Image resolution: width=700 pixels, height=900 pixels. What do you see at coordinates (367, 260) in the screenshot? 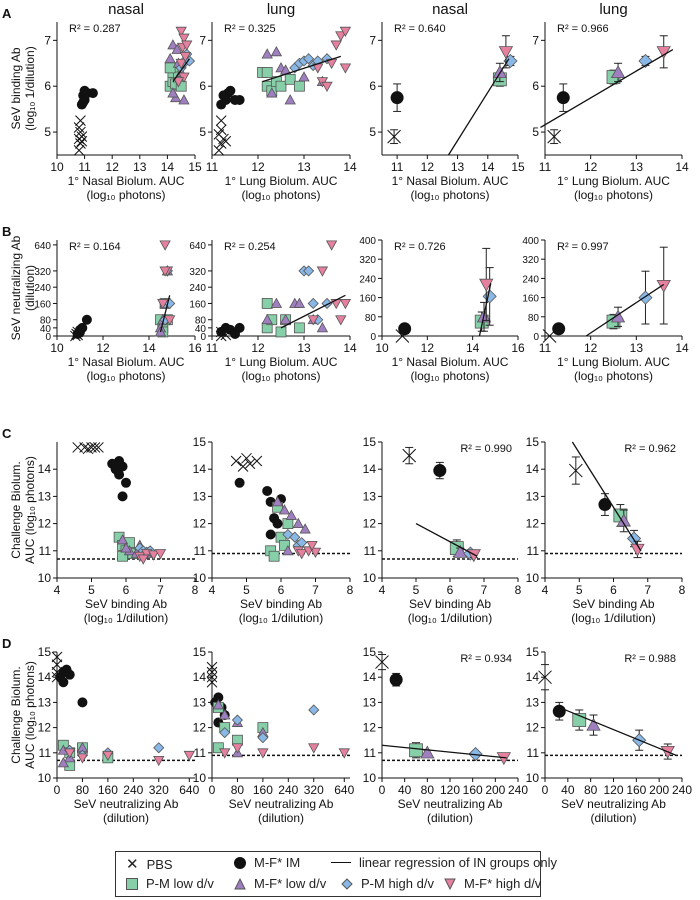
I see `y-tick-label: 320` at bounding box center [367, 260].